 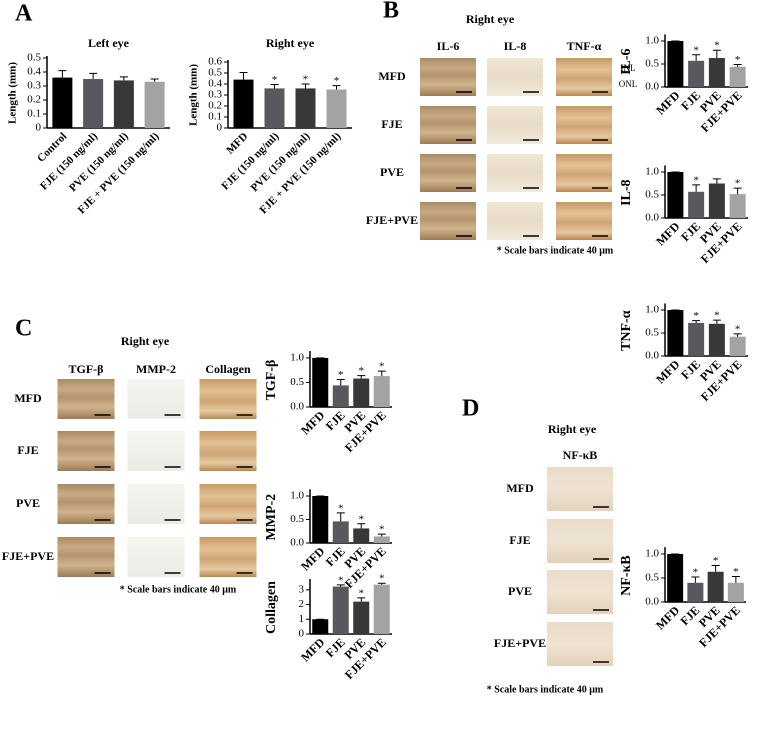 I want to click on y-axis-label: NF-κB, so click(x=626, y=575).